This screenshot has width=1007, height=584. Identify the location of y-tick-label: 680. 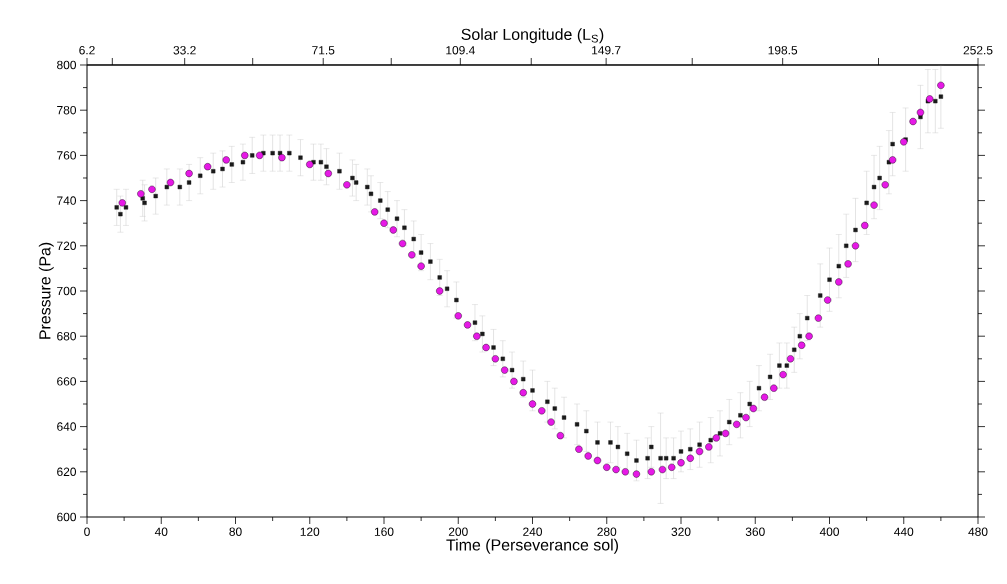
(67, 336).